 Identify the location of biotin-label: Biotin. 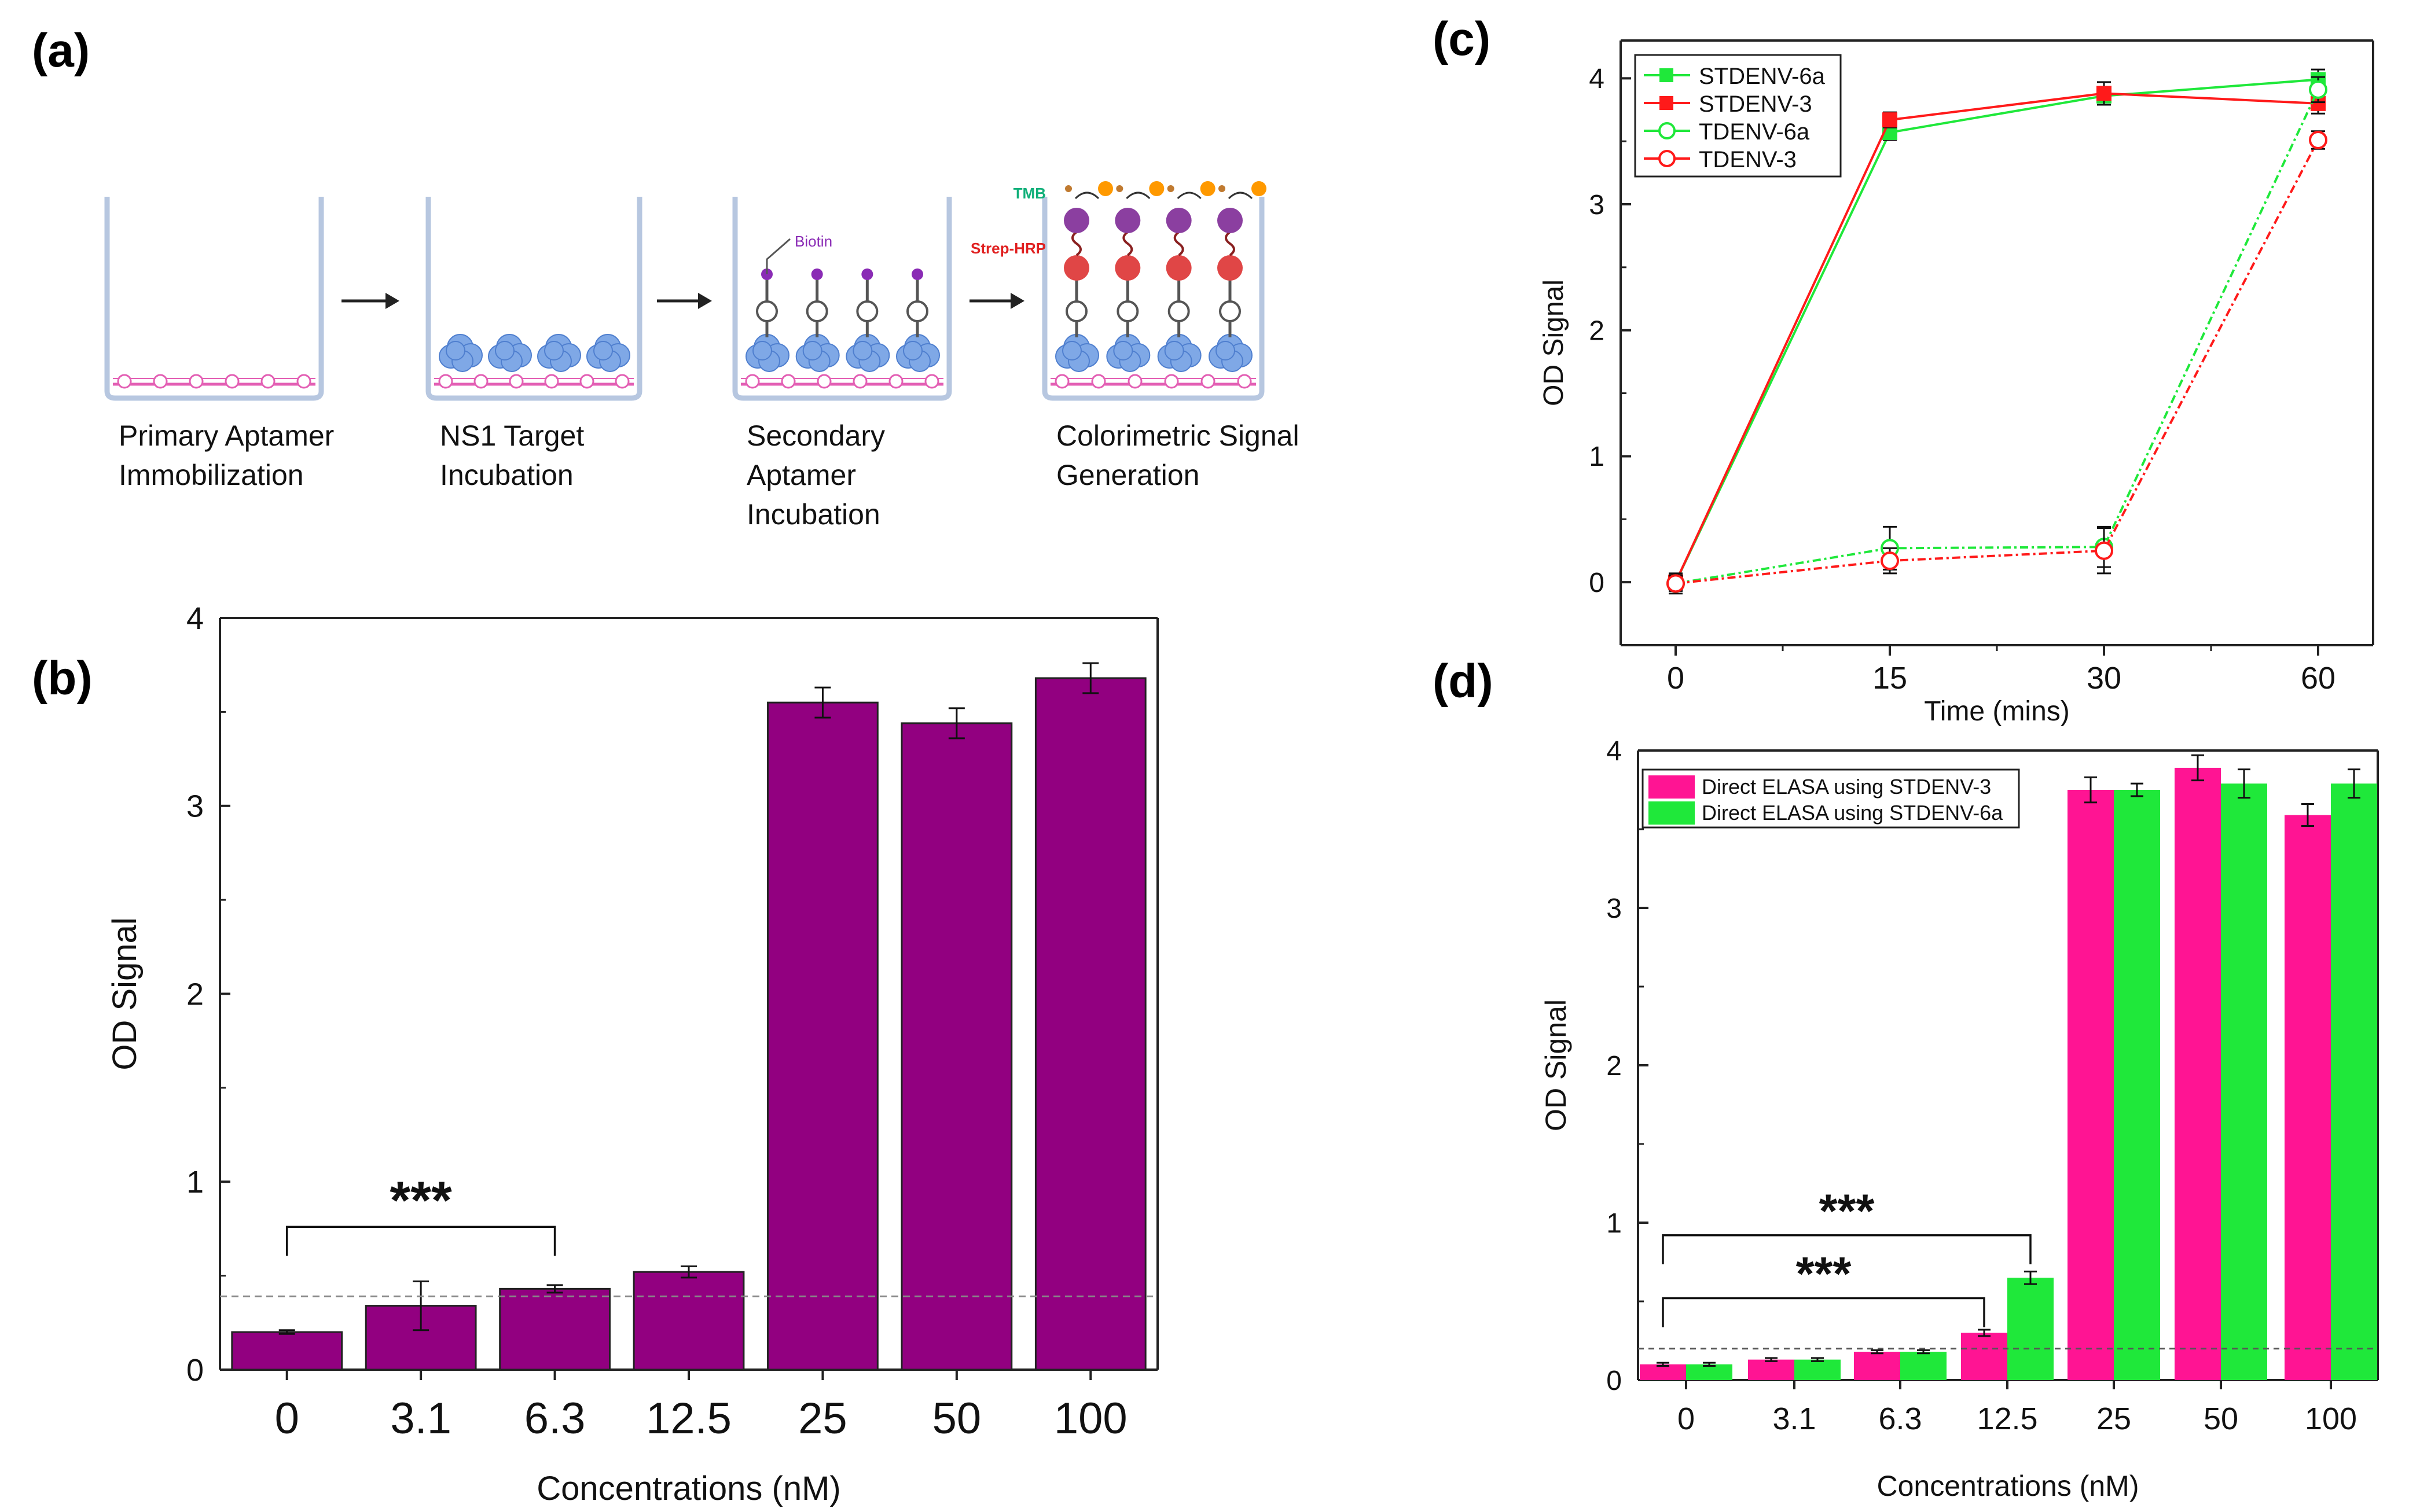
(814, 241).